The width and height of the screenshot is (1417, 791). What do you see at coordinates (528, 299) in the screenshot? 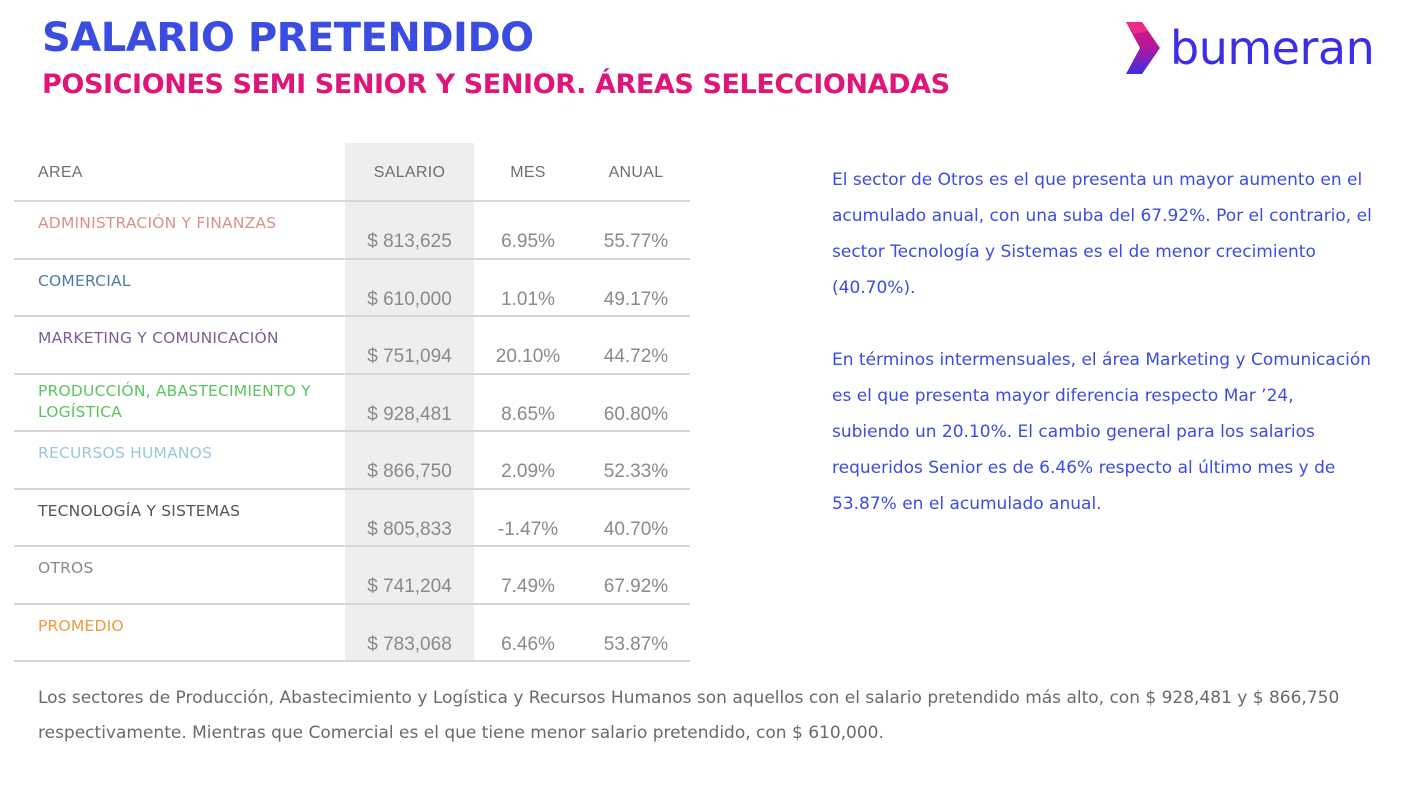
I see `row-mes: 1.01%` at bounding box center [528, 299].